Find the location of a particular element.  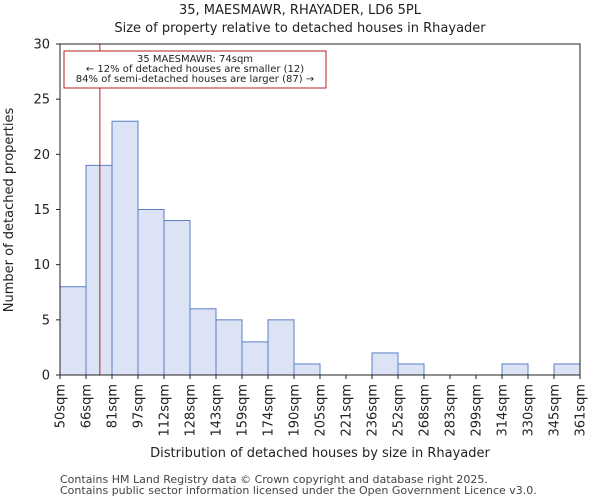

y-tick-label: 10 is located at coordinates (41, 265).